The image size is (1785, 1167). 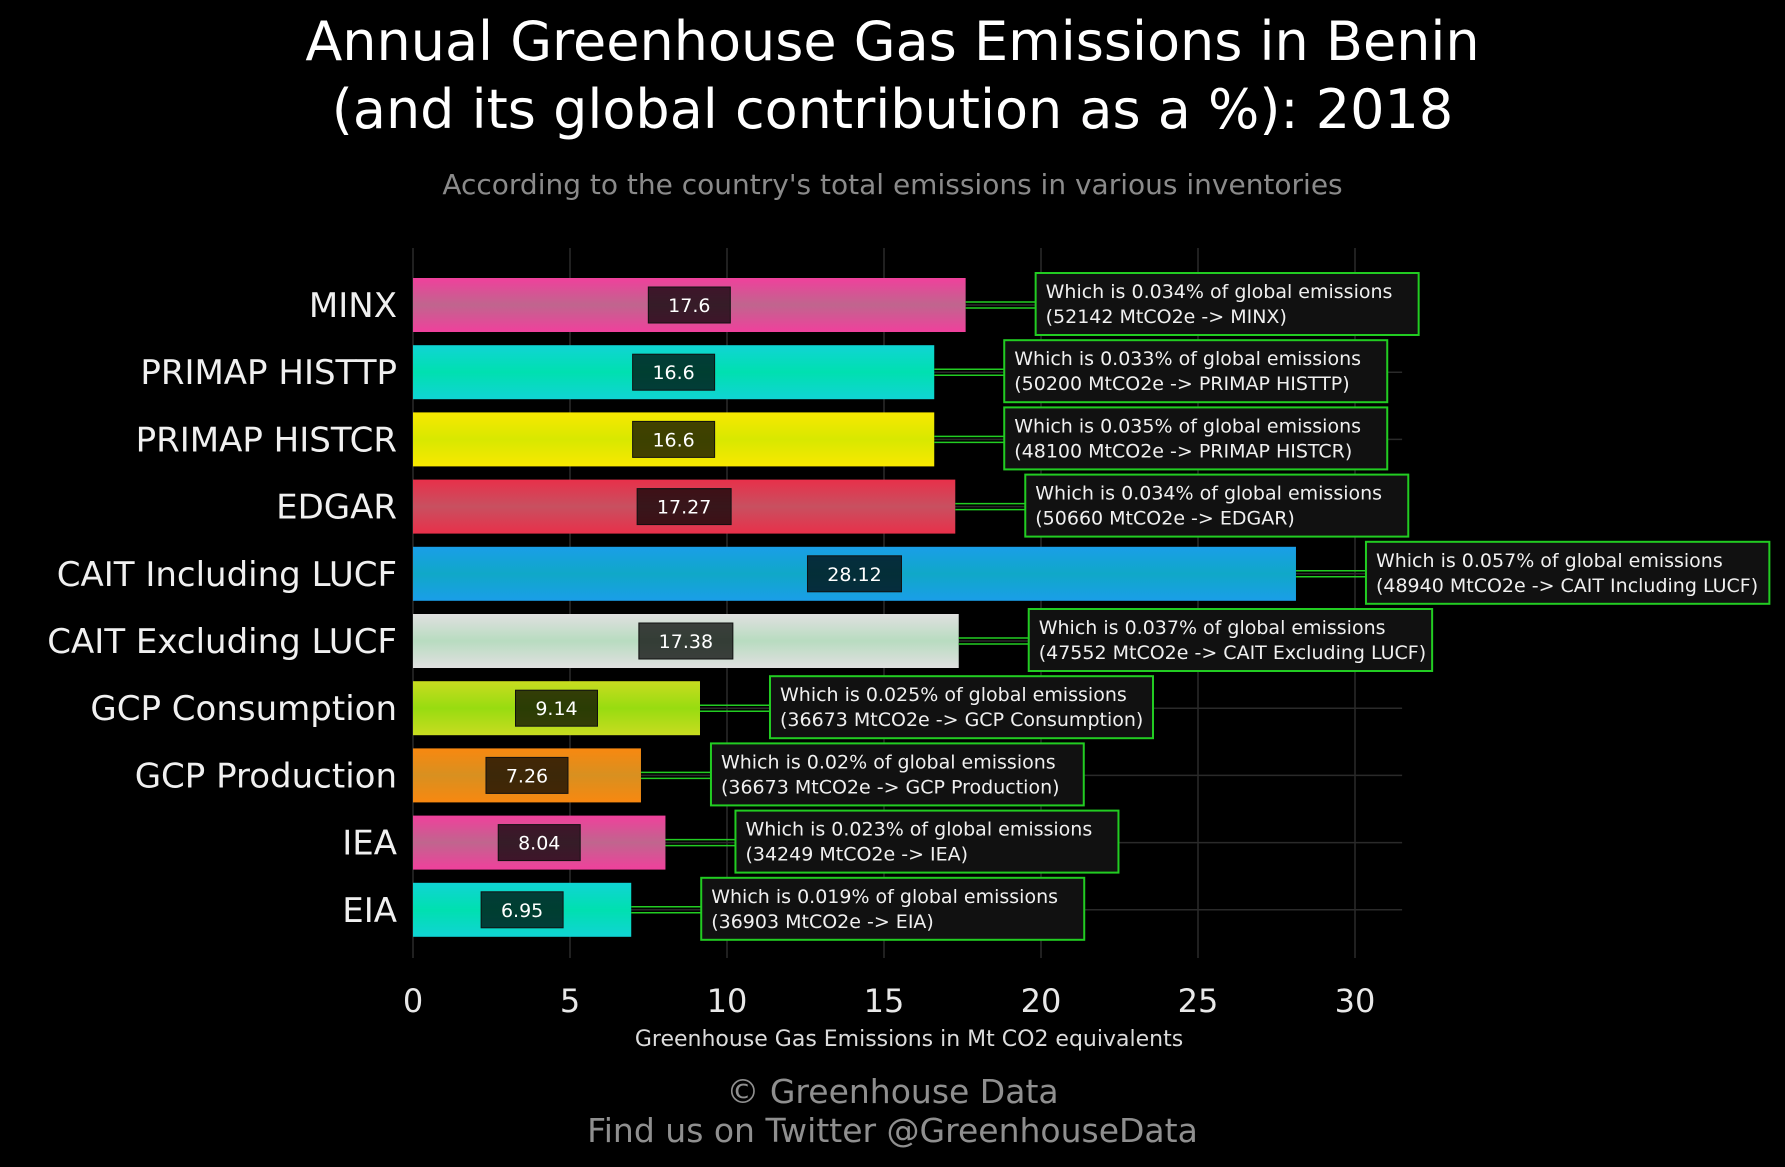 I want to click on annotation-line1: Which is 0.02% of global emissions, so click(x=888, y=762).